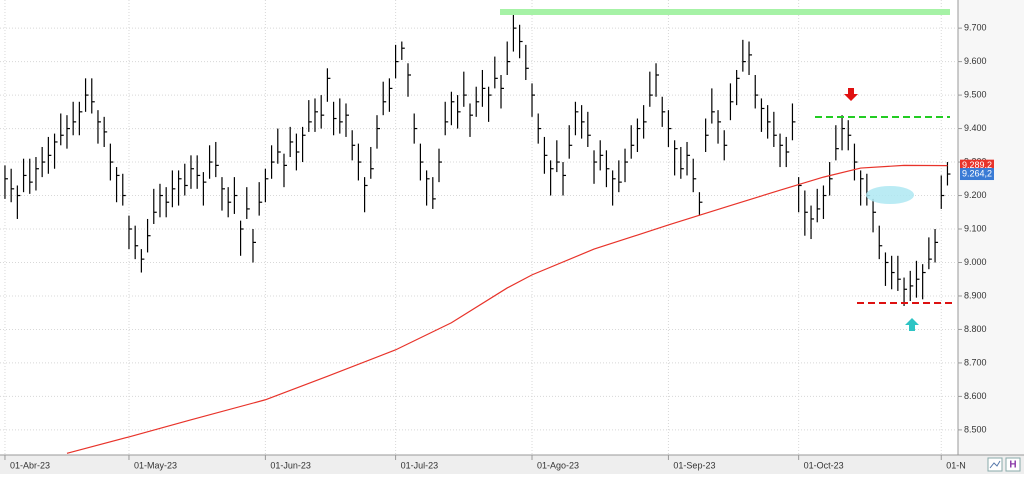 The height and width of the screenshot is (479, 1024). What do you see at coordinates (694, 465) in the screenshot?
I see `x-tick-label: 01-Sep-23` at bounding box center [694, 465].